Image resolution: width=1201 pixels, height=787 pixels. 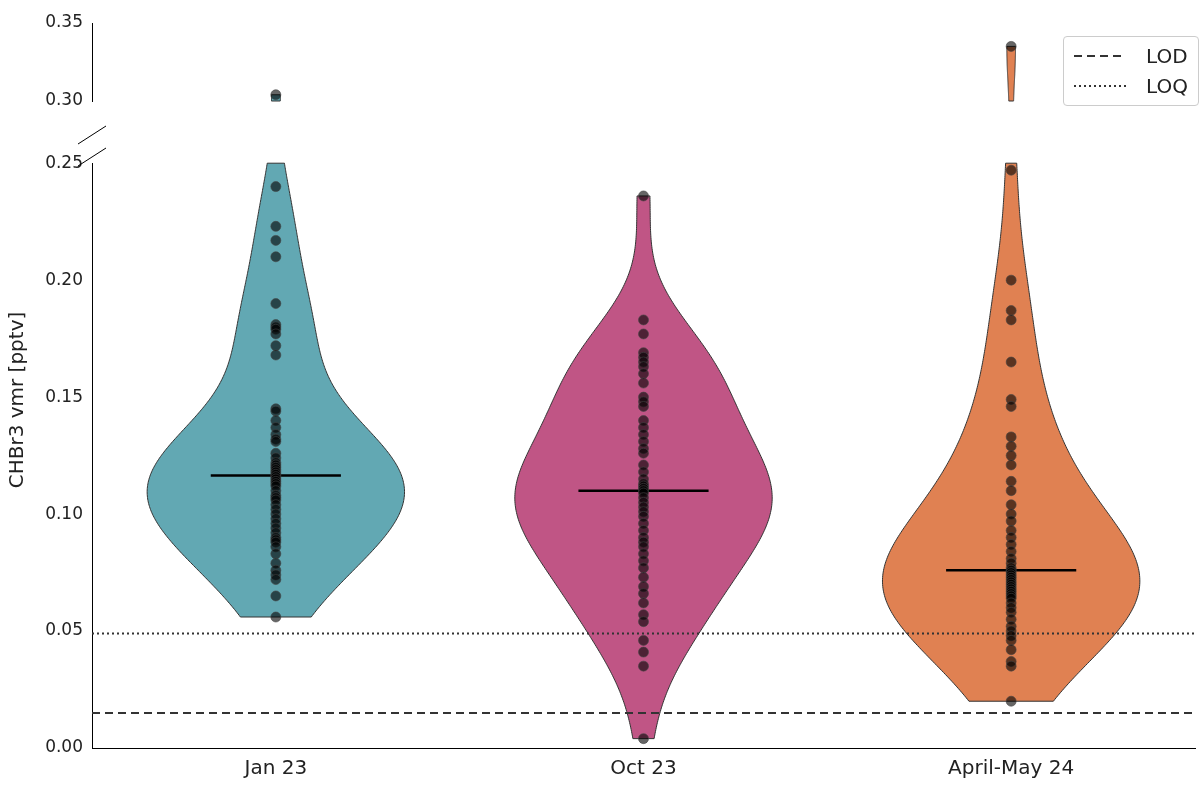 I want to click on y-tick-label: 0.30, so click(x=64, y=99).